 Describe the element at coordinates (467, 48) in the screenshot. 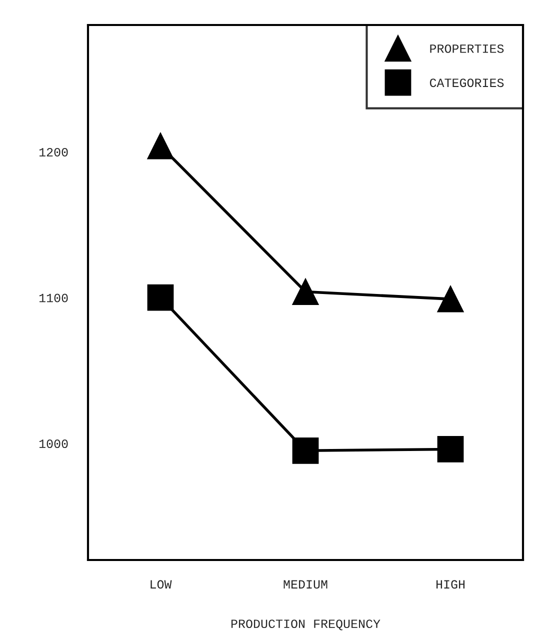

I see `legend-label: PROPERTIES` at that location.